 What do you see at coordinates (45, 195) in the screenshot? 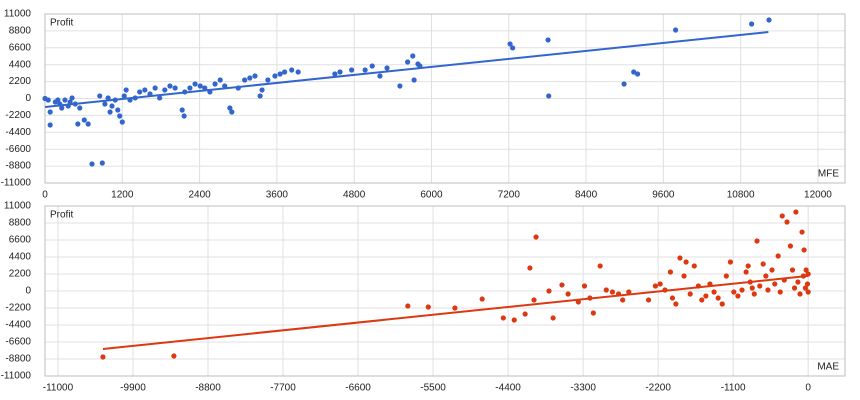
I see `x-tick-label: 0` at bounding box center [45, 195].